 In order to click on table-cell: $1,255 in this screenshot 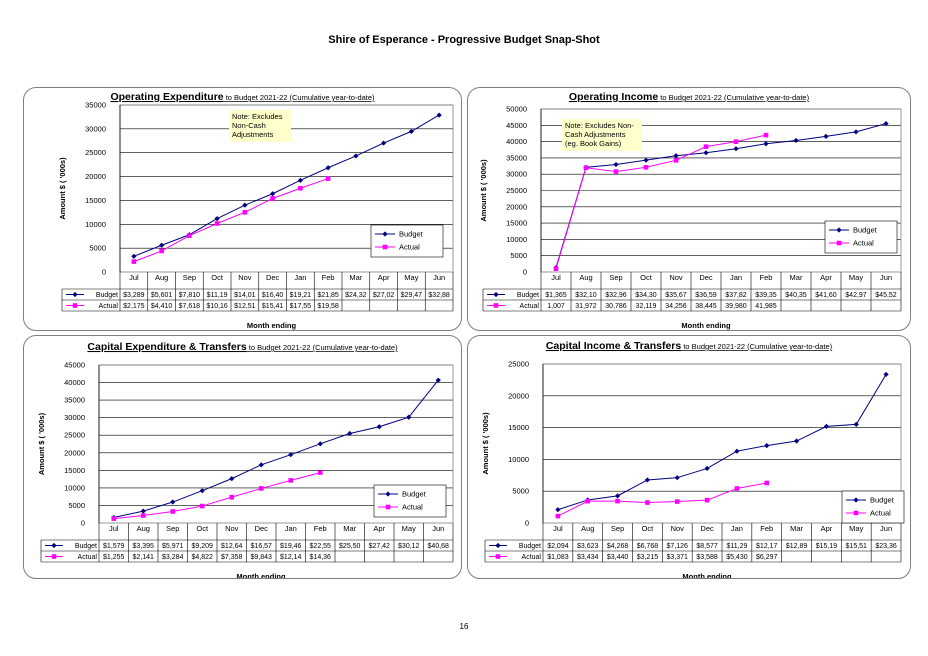, I will do `click(114, 557)`.